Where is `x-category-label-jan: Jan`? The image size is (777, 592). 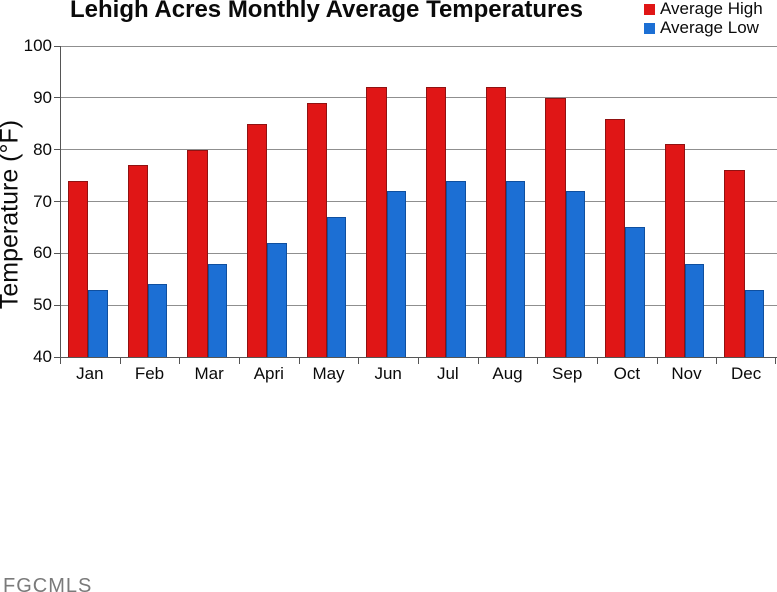 x-category-label-jan: Jan is located at coordinates (90, 373).